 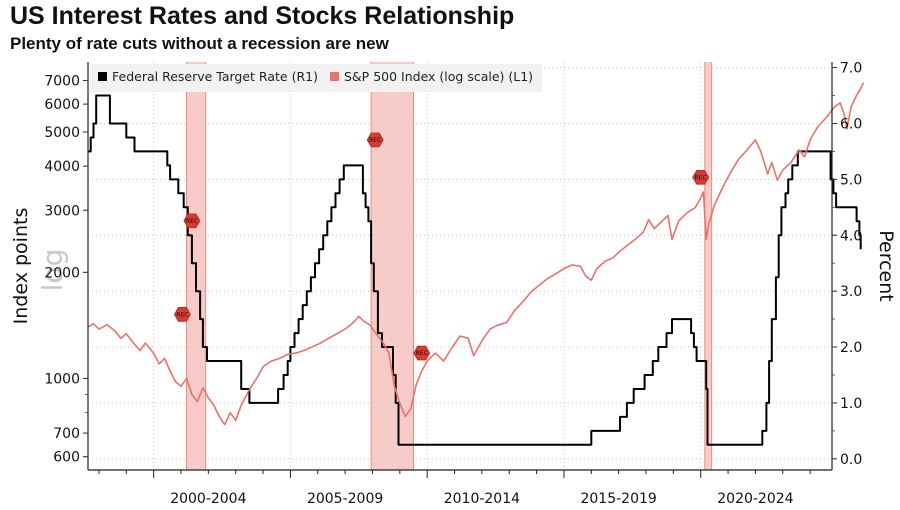 I want to click on right-axis-title: Percent, so click(x=886, y=266).